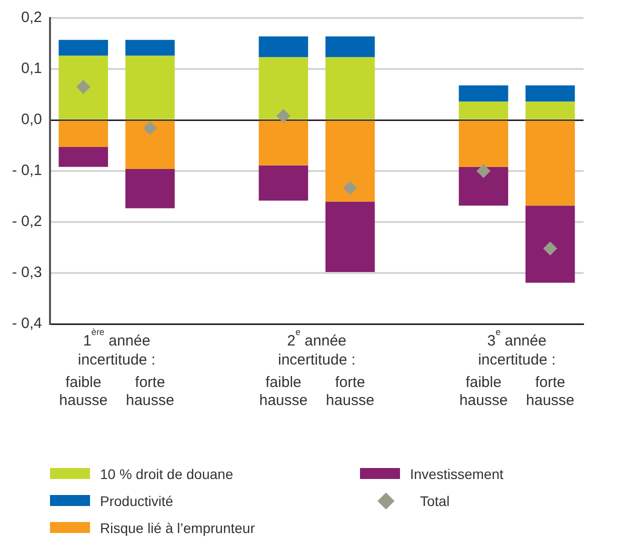 The image size is (625, 540). Describe the element at coordinates (27, 171) in the screenshot. I see `y-tick-label: - 0,1` at that location.